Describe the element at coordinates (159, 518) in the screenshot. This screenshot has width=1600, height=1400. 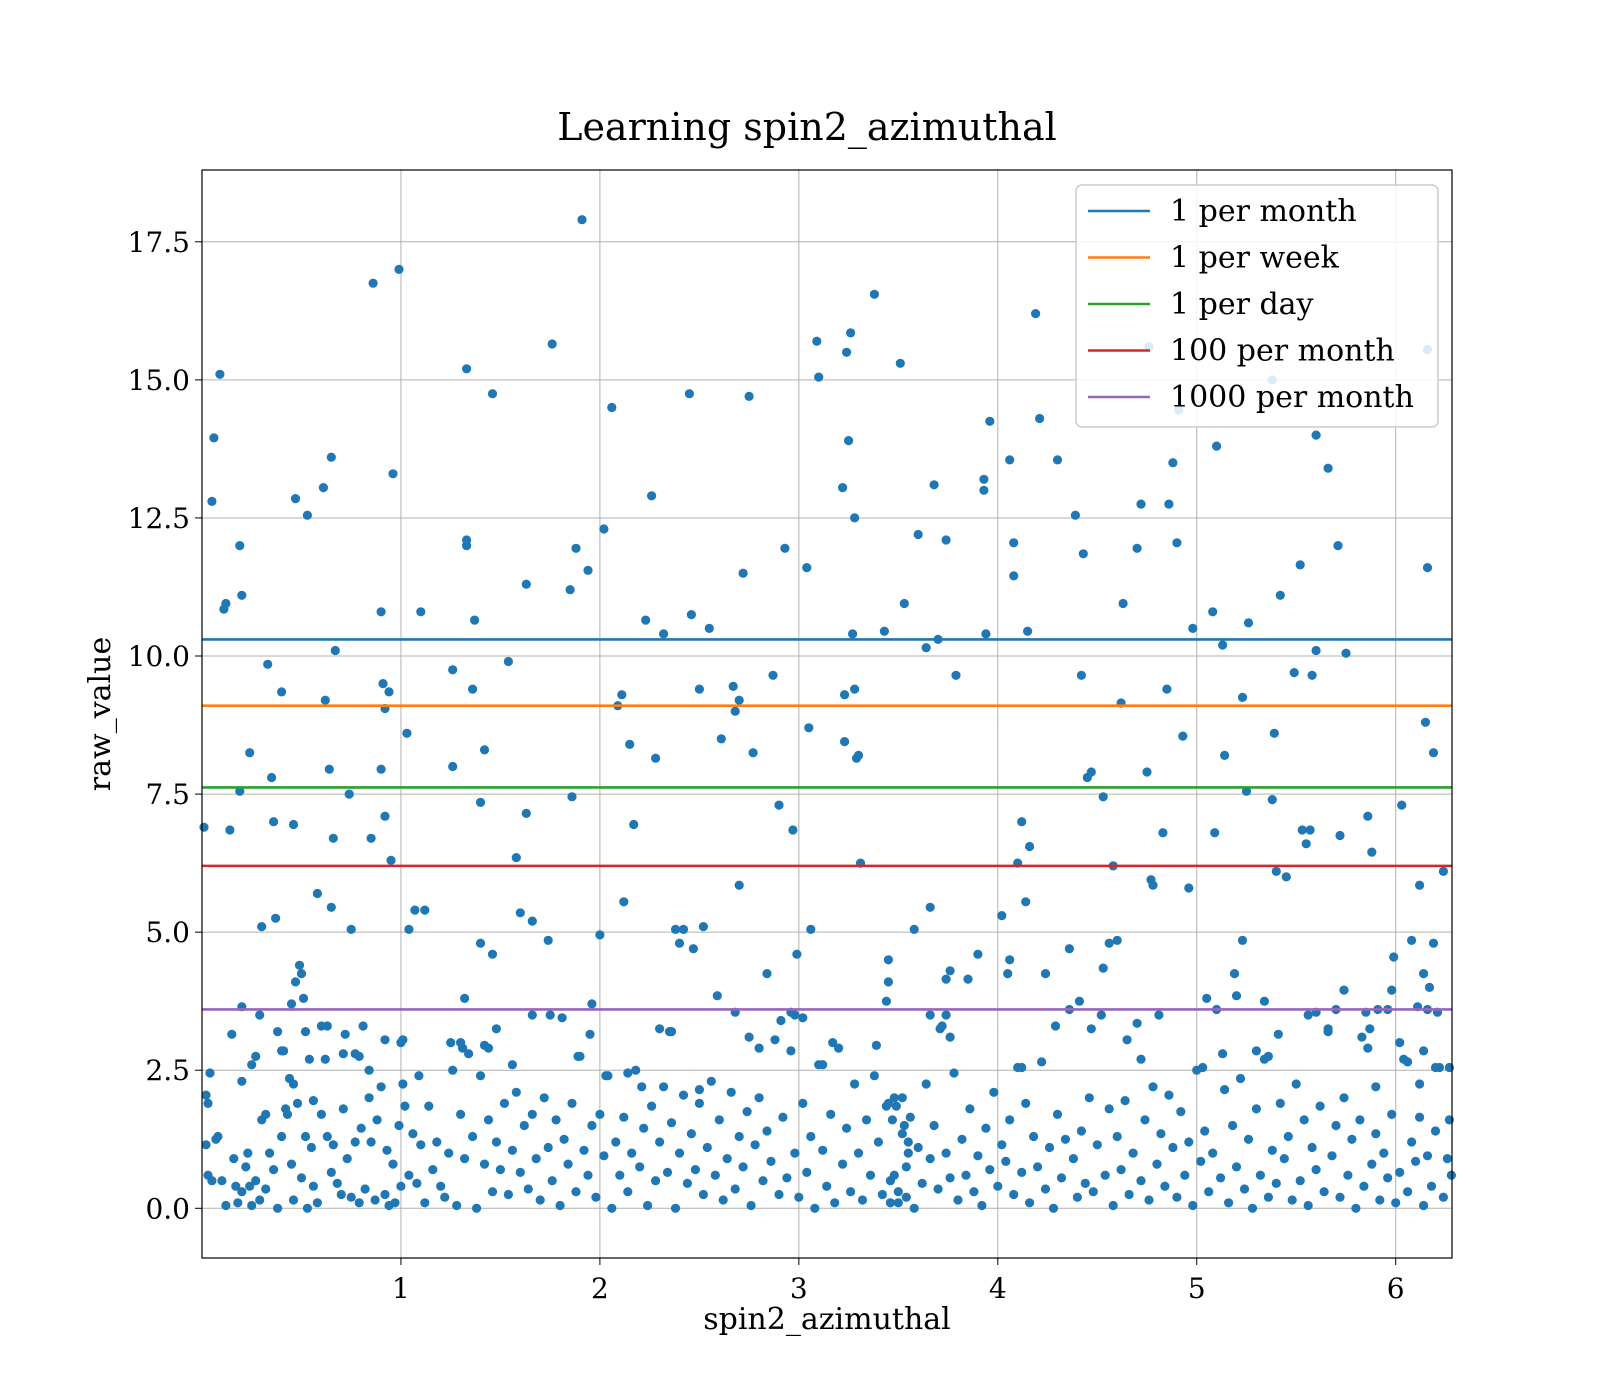
I see `y-tick-label: 12.5` at that location.